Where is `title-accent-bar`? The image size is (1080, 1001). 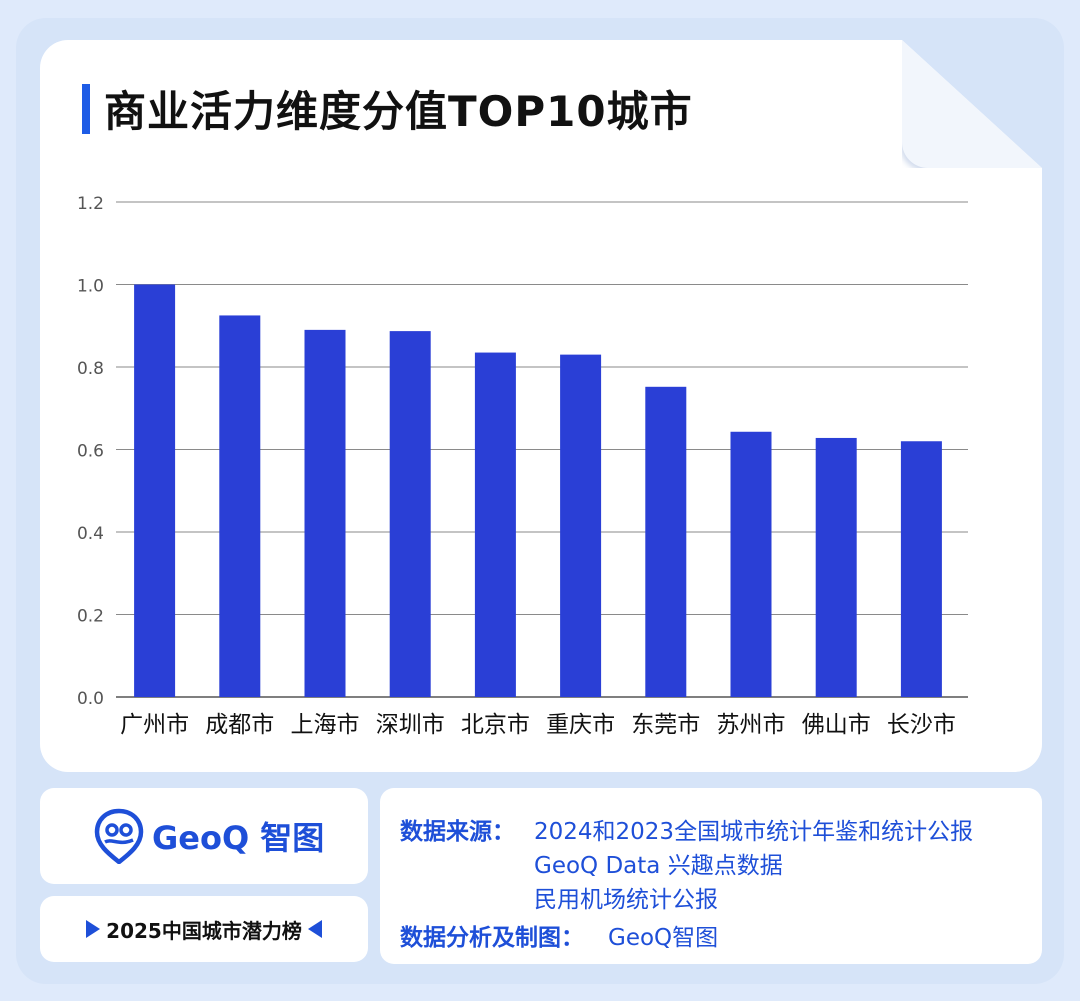
title-accent-bar is located at coordinates (86, 109).